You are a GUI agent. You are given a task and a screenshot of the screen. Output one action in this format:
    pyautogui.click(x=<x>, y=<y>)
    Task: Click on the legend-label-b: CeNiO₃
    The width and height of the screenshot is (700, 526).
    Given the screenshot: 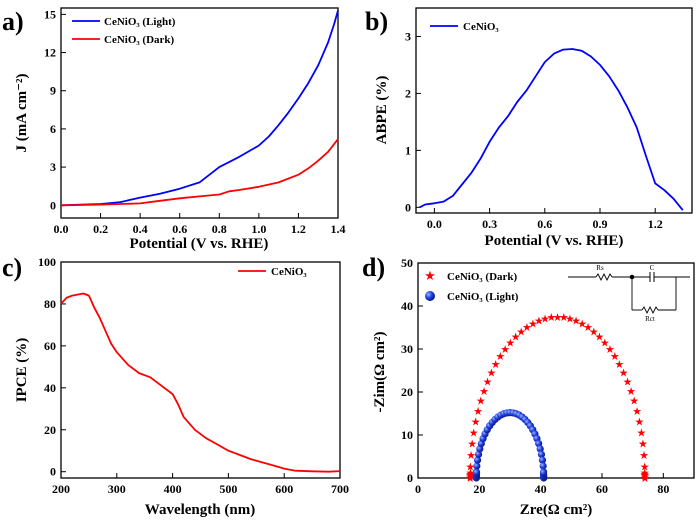 What is the action you would take?
    pyautogui.click(x=481, y=27)
    